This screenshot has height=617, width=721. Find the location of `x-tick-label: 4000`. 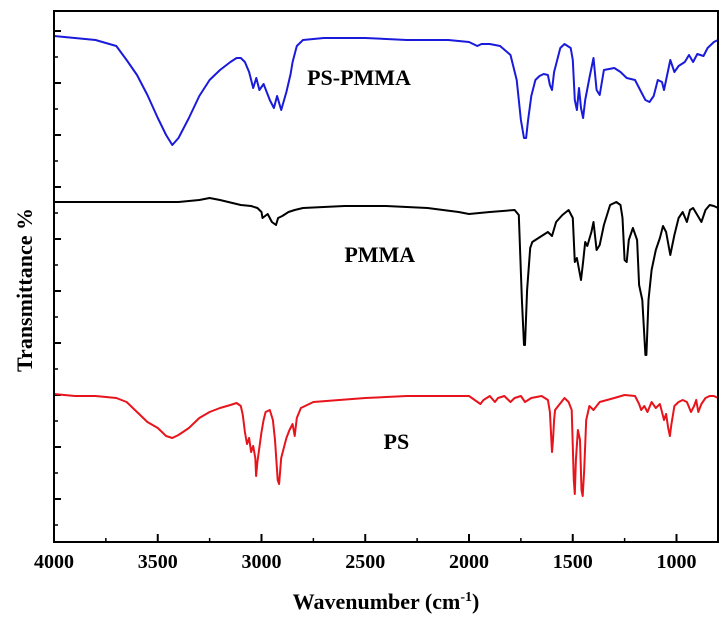

x-tick-label: 4000 is located at coordinates (54, 562).